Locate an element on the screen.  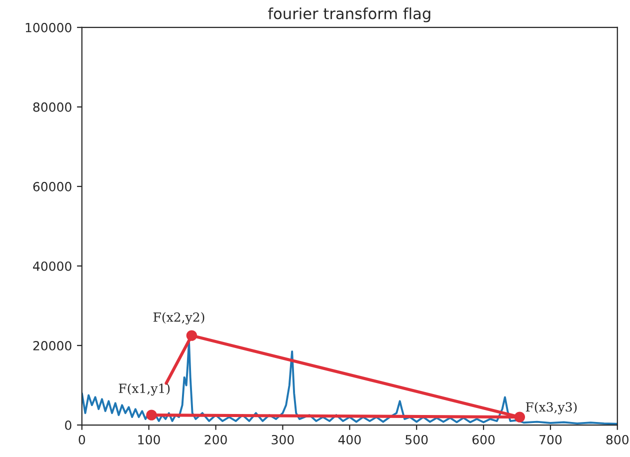
x-tick-label: 800 is located at coordinates (617, 439).